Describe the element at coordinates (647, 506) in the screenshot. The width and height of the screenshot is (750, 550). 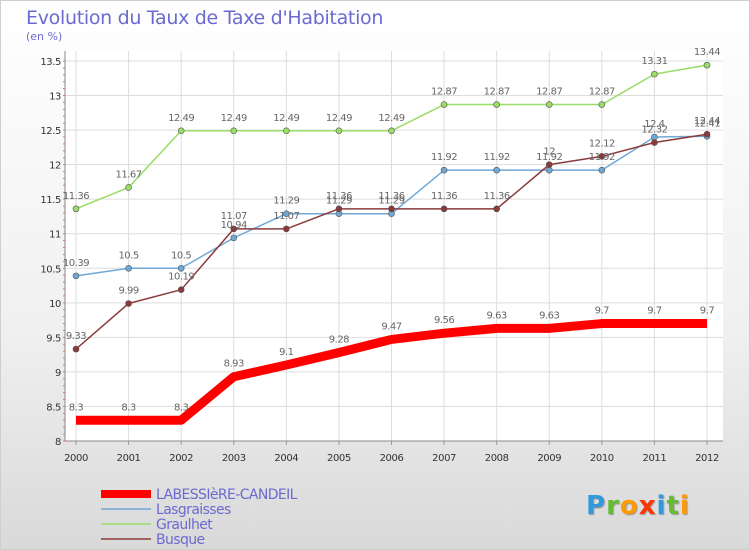
I see `logo-letter: x` at that location.